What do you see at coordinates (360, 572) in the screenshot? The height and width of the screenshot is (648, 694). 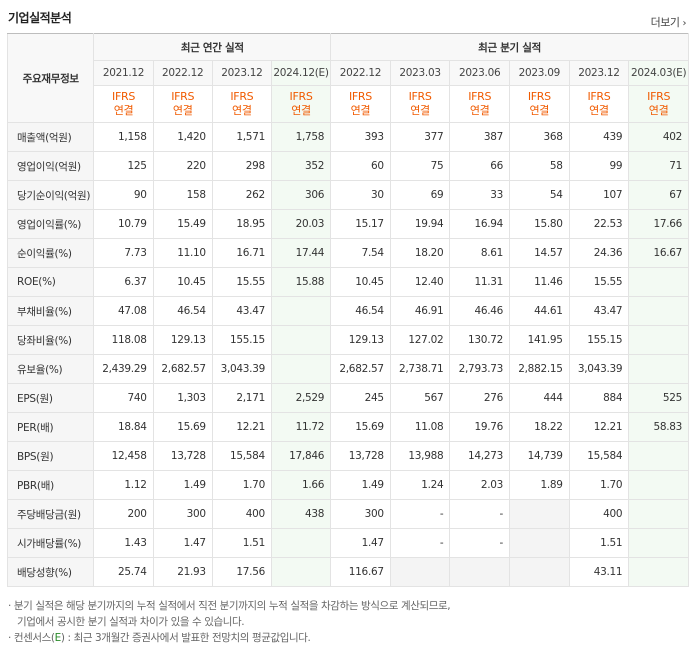 I see `value-cell: 116.67` at bounding box center [360, 572].